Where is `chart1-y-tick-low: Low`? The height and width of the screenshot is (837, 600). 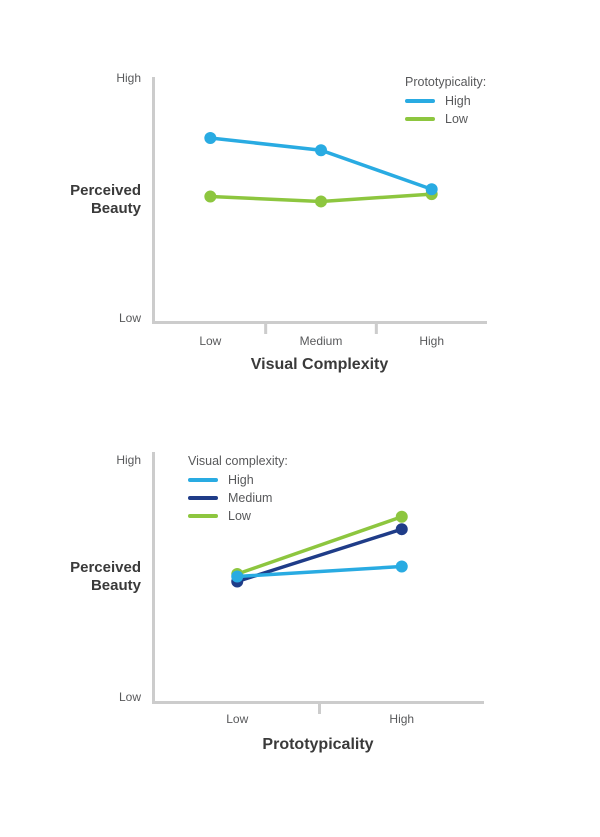 chart1-y-tick-low: Low is located at coordinates (129, 318).